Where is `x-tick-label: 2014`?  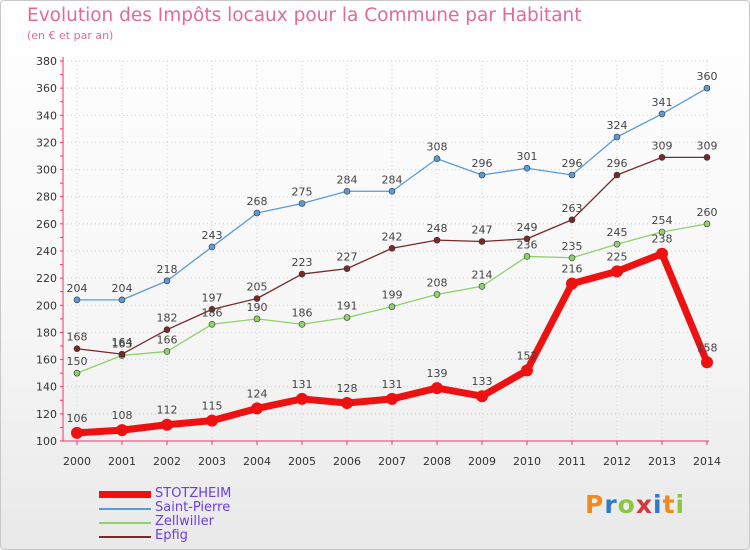 x-tick-label: 2014 is located at coordinates (707, 461).